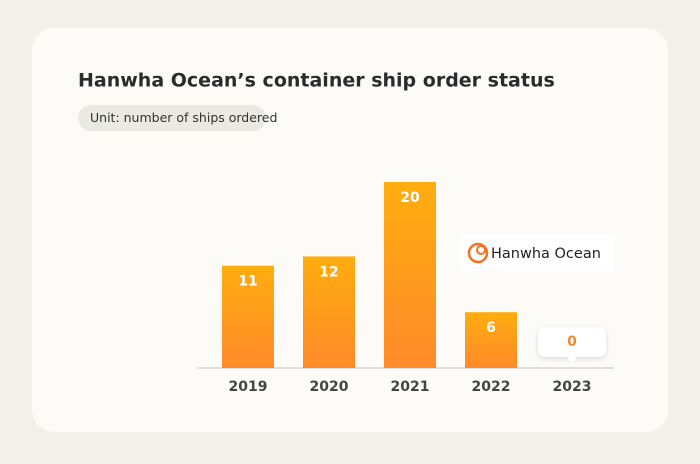 This screenshot has height=464, width=700. What do you see at coordinates (481, 250) in the screenshot?
I see `logo-icon-inner` at bounding box center [481, 250].